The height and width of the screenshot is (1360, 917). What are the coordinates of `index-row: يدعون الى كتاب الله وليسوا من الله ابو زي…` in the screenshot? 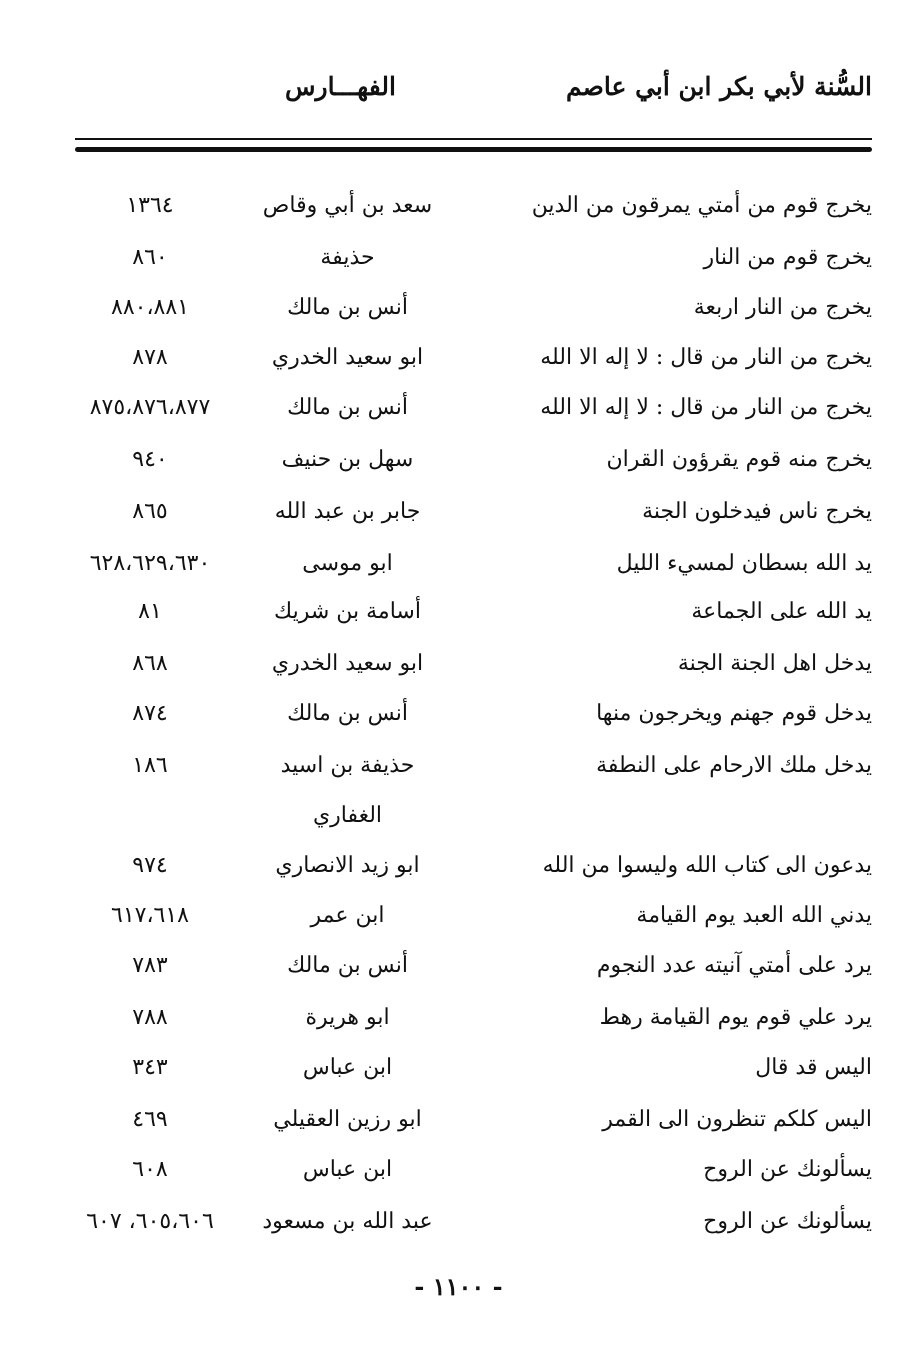 It's located at (458, 873).